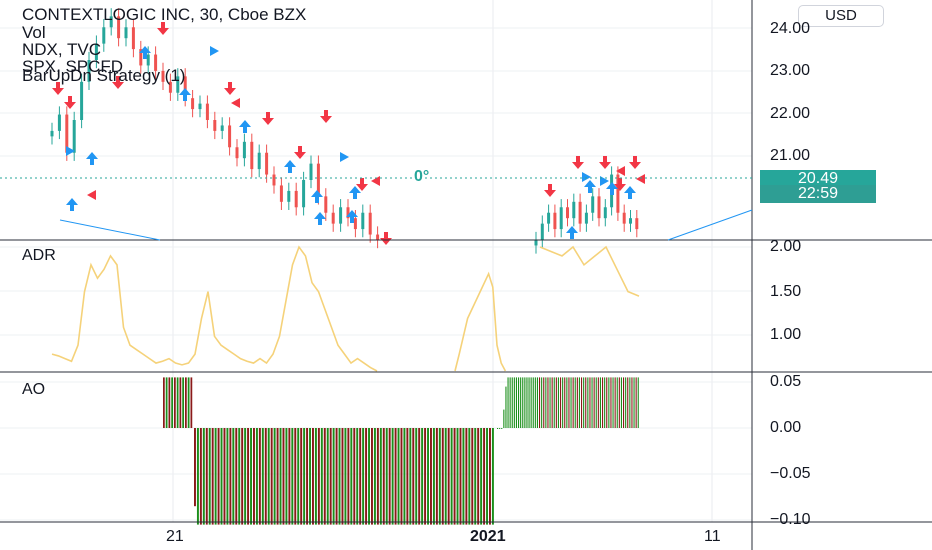 This screenshot has width=932, height=550. I want to click on ao-tick: 0.05, so click(785, 382).